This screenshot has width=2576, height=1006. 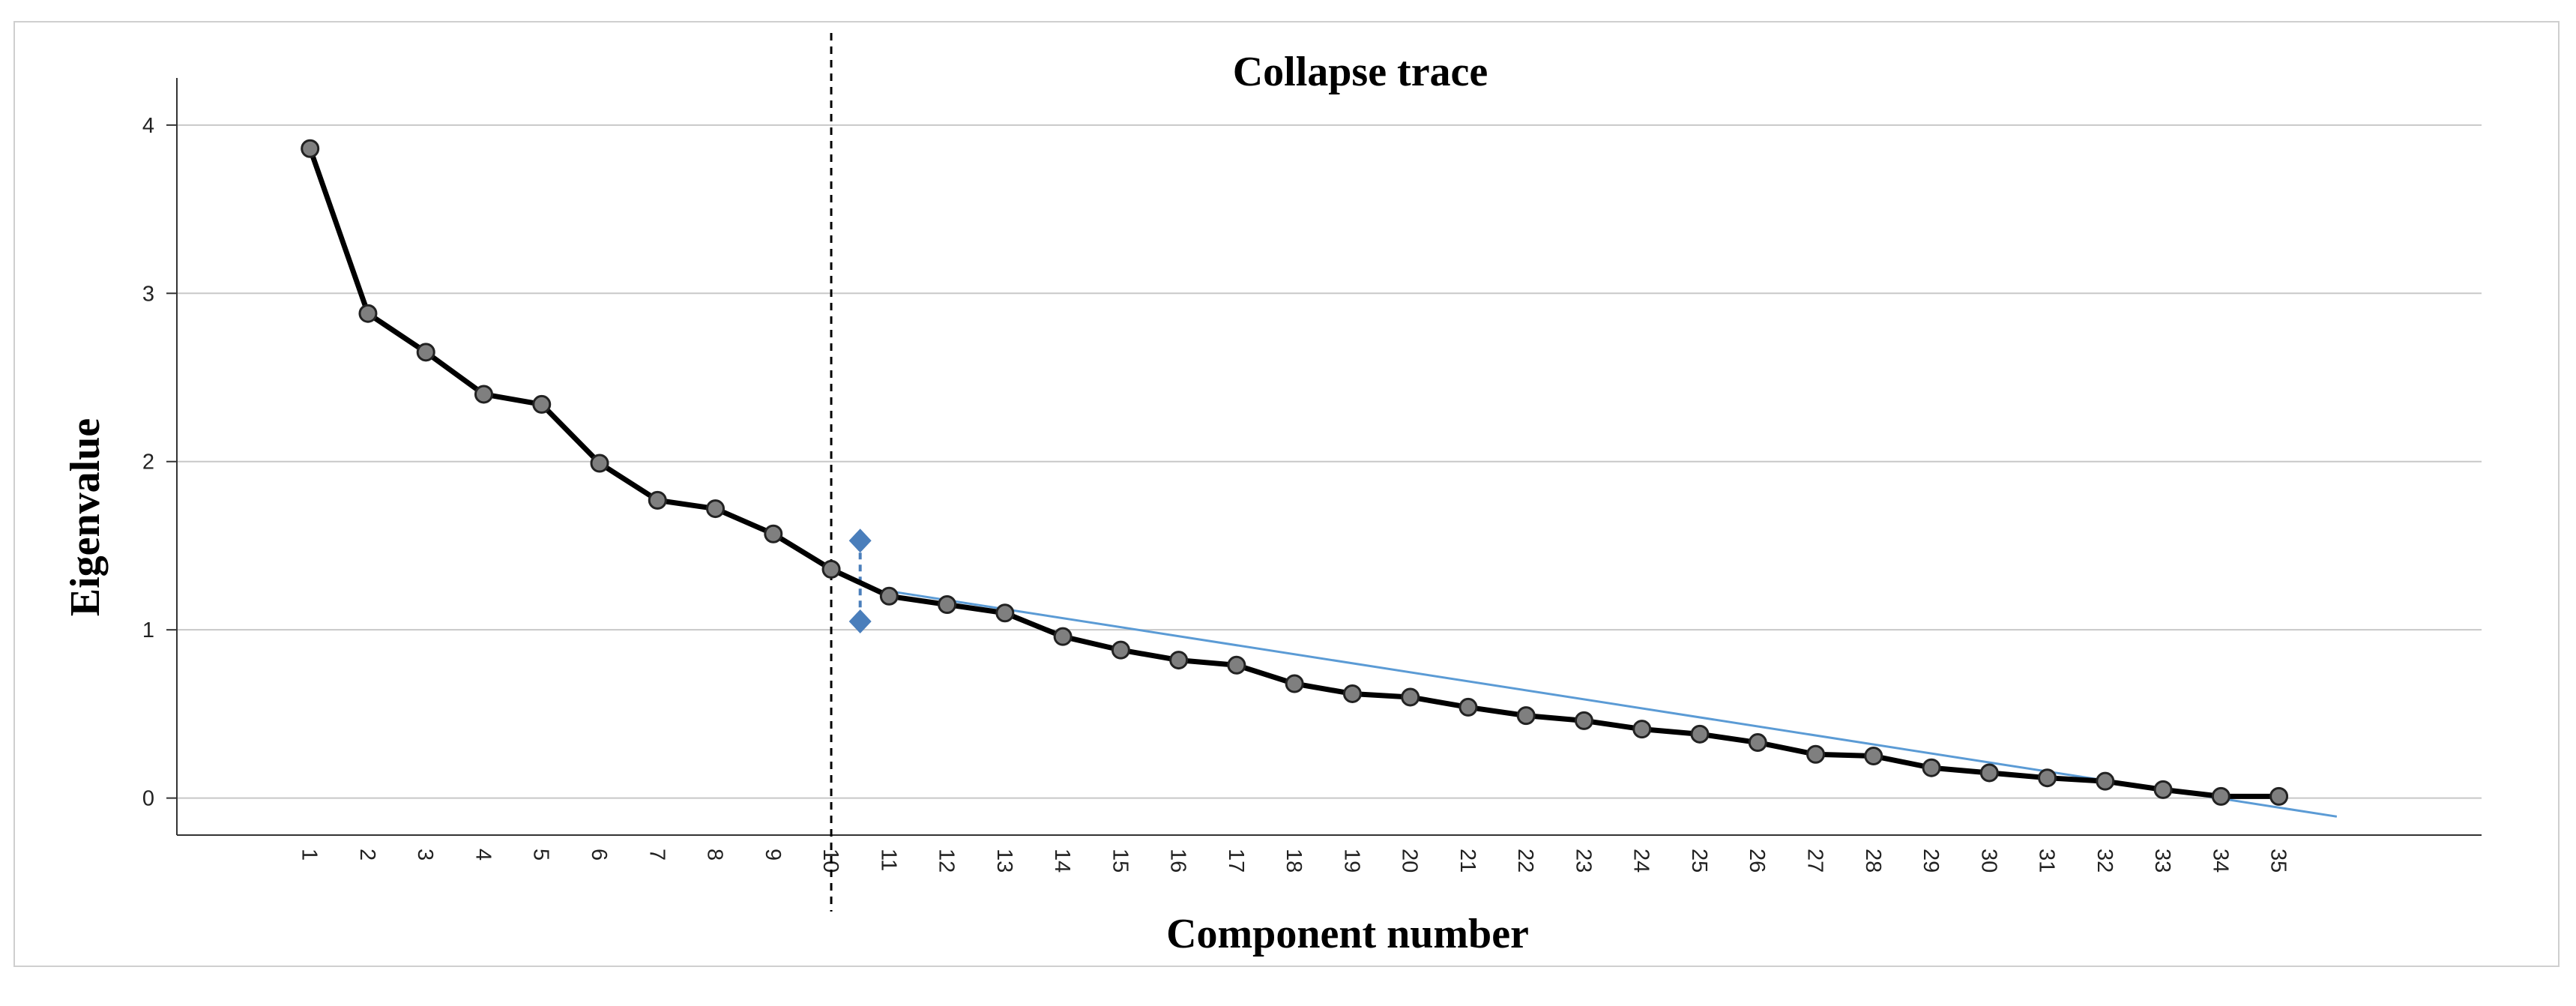 What do you see at coordinates (1525, 861) in the screenshot?
I see `x-tick-label-22: 22` at bounding box center [1525, 861].